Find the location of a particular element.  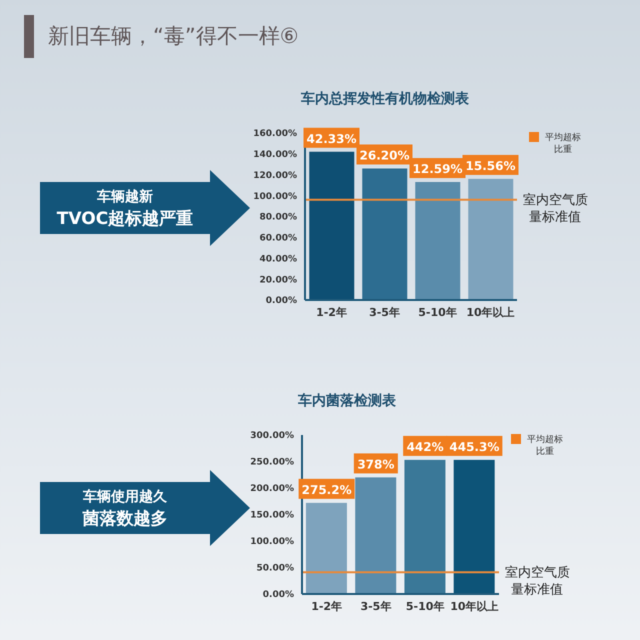

y-tick-label: 50.00% is located at coordinates (275, 569).